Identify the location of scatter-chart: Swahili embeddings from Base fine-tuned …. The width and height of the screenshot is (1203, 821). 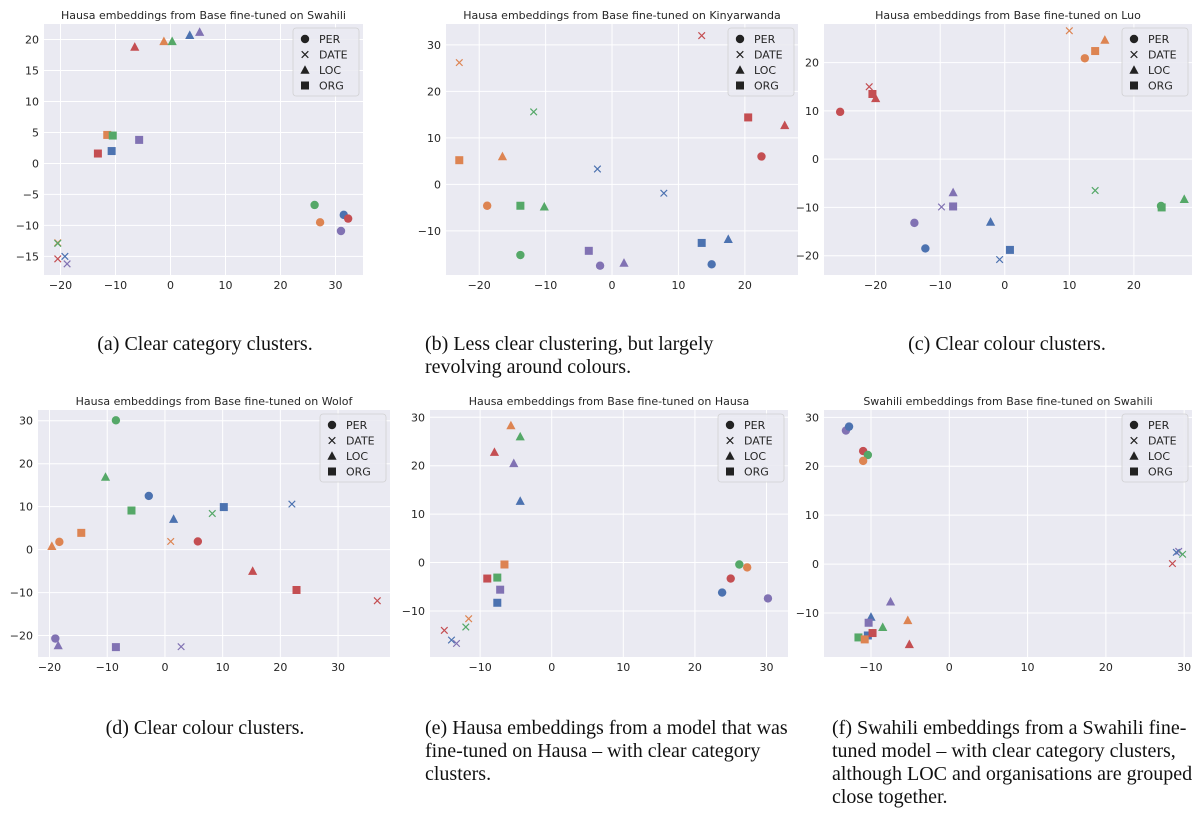
(994, 534).